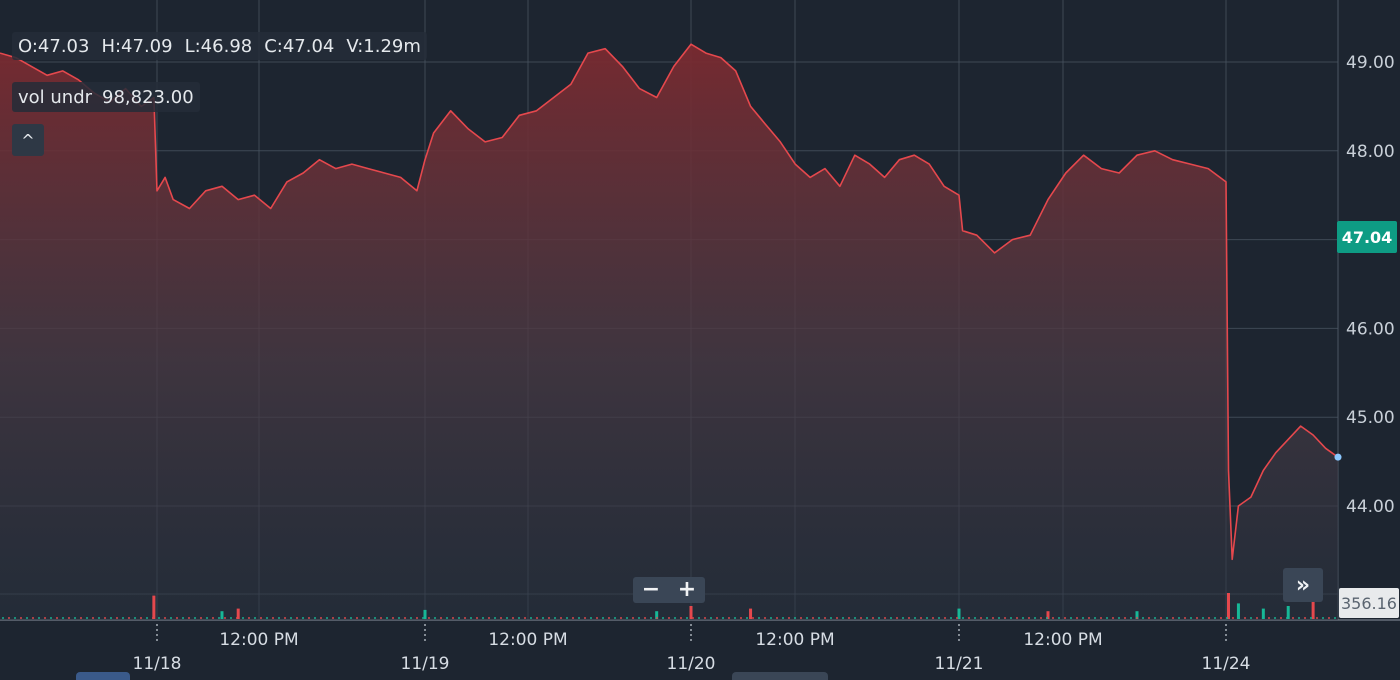  I want to click on bottom-tab-indicator, so click(103, 676).